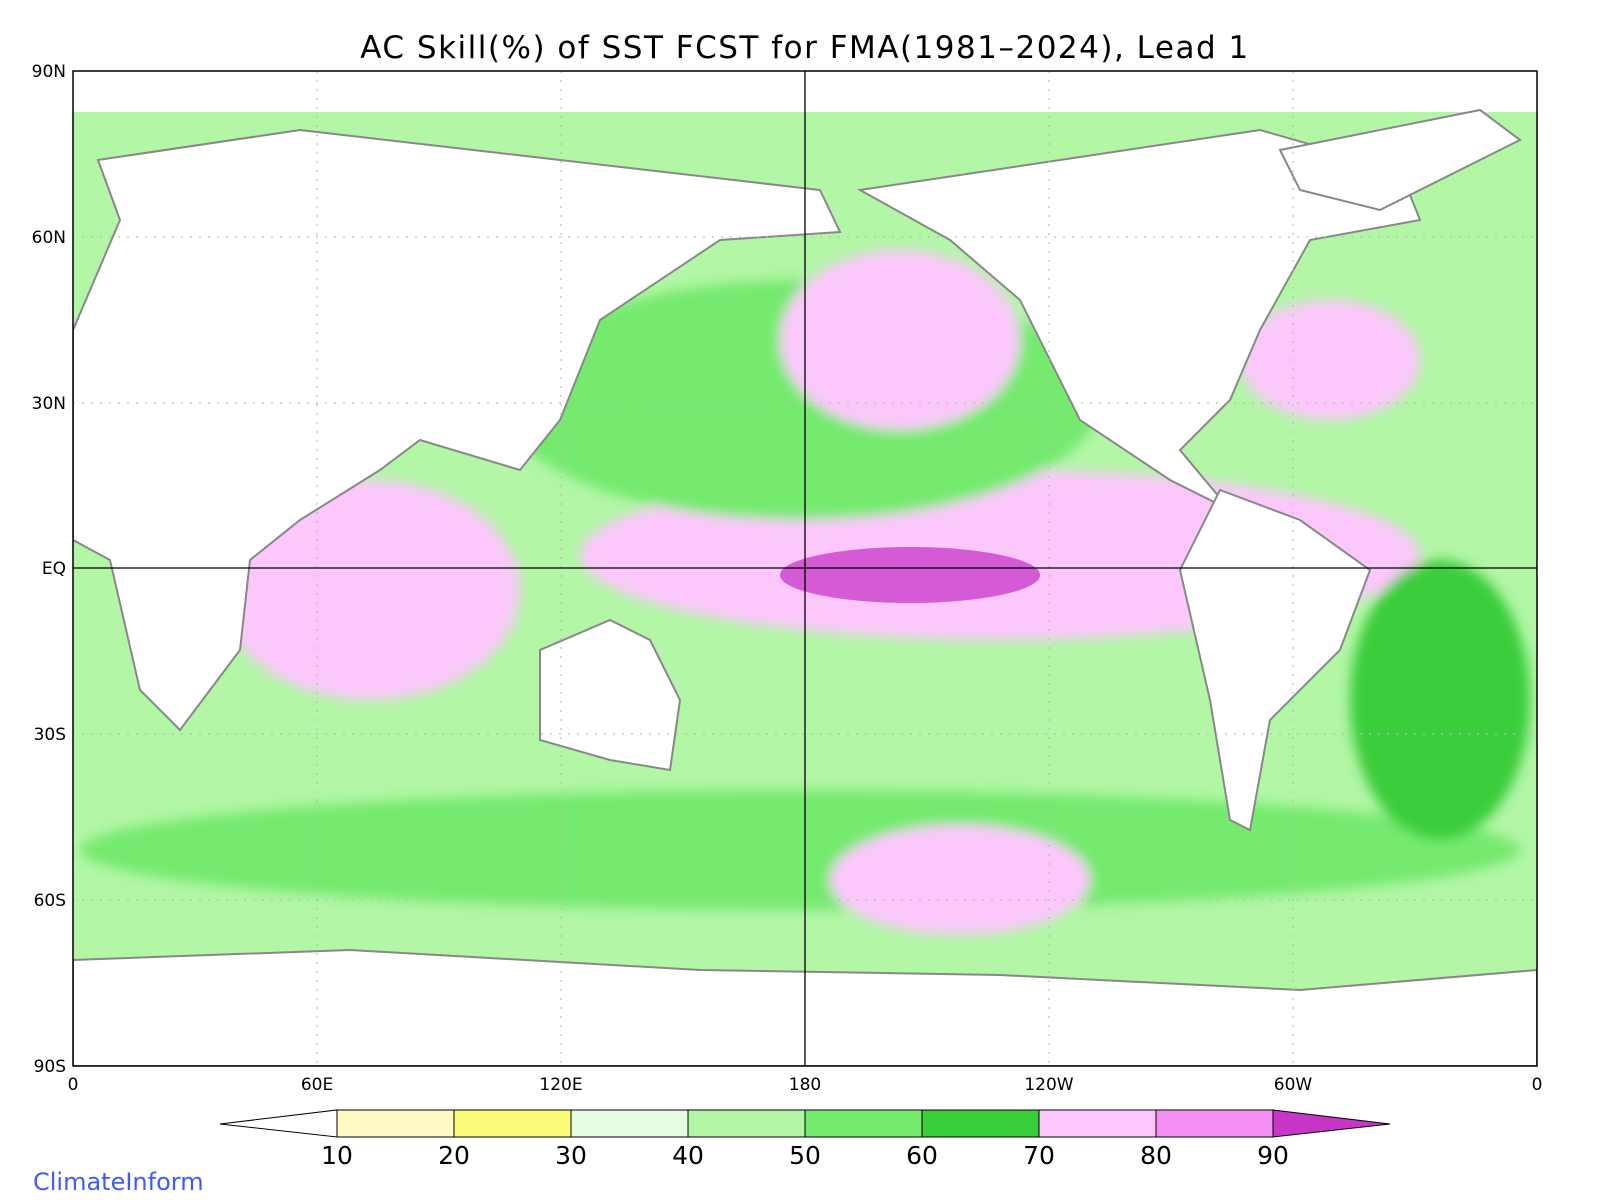 The image size is (1600, 1200). I want to click on credit-logo-text: ClimateInform, so click(118, 1182).